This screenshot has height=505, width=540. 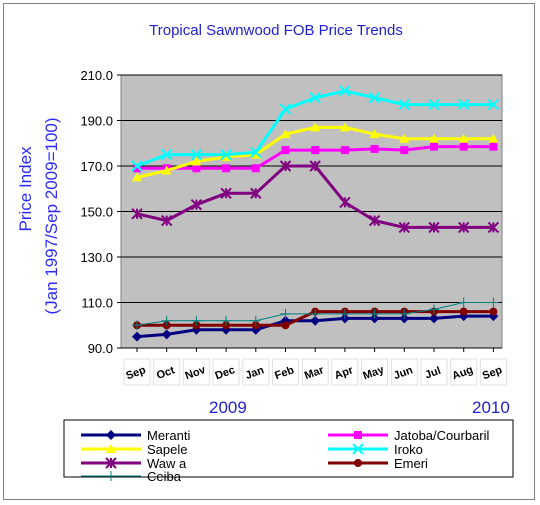 I want to click on legend-item: Jatoba/Courbaril, so click(x=408, y=435).